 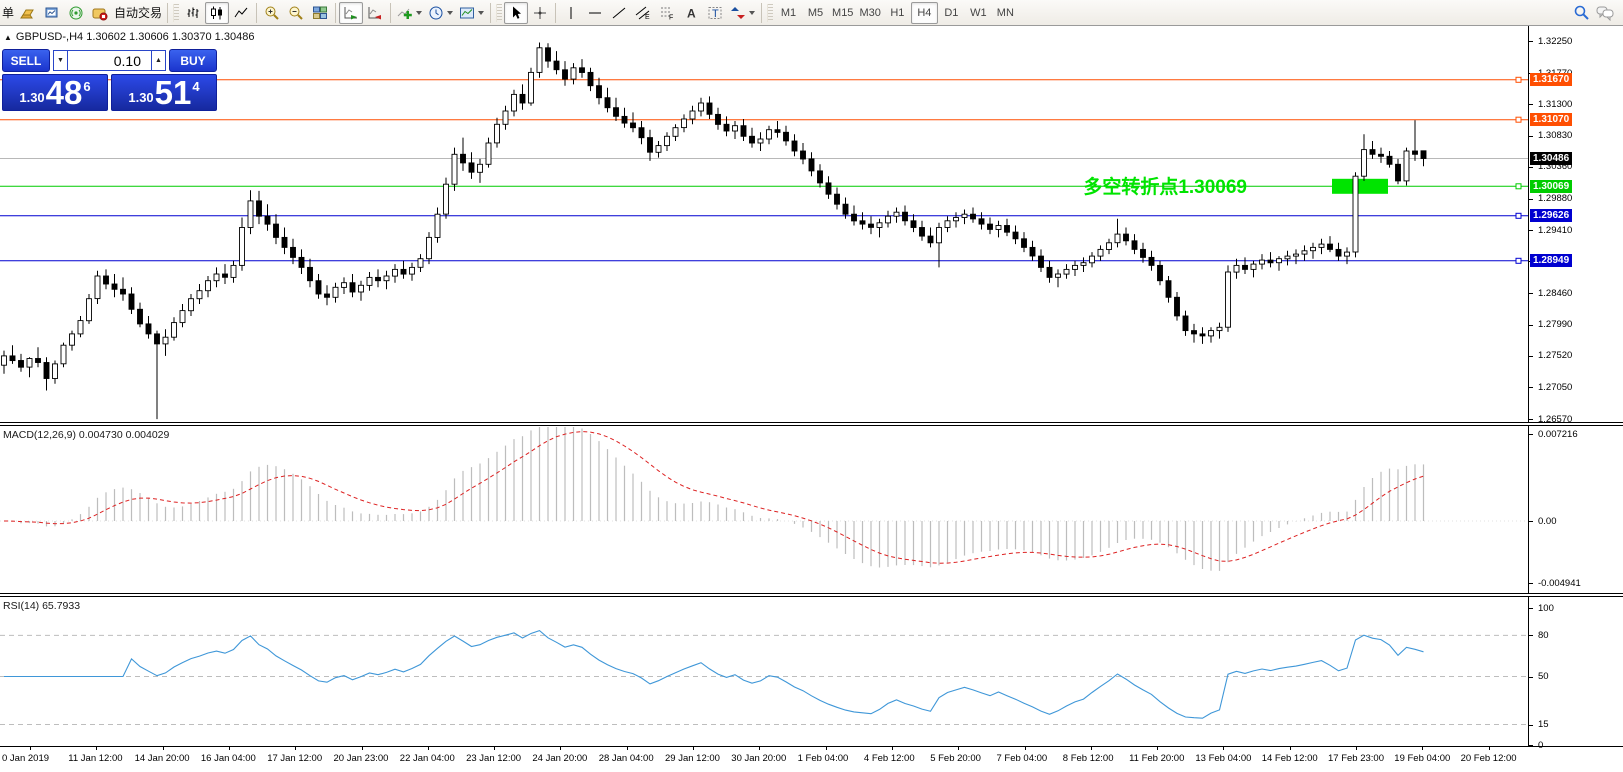 What do you see at coordinates (1551, 186) in the screenshot?
I see `price-level-badge: 1.30069` at bounding box center [1551, 186].